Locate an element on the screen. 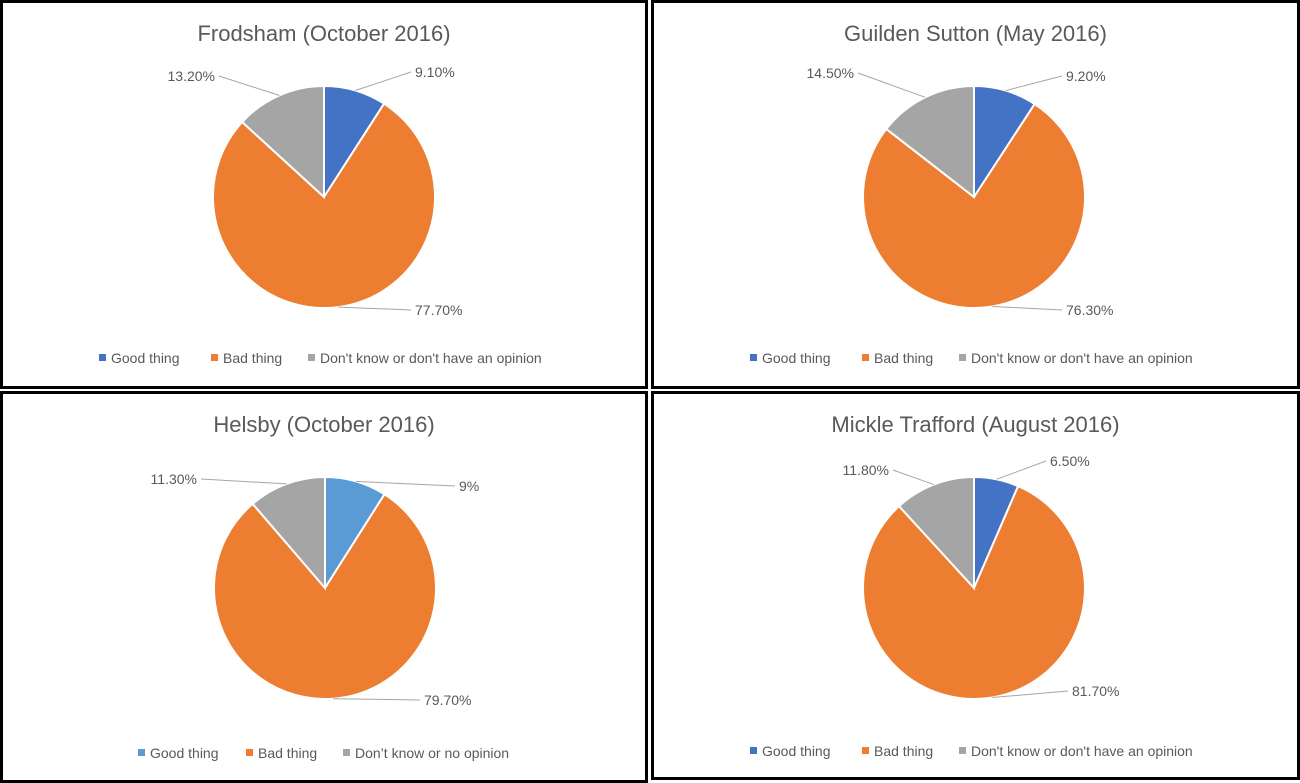 Image resolution: width=1300 pixels, height=783 pixels. data-label: 14.50% is located at coordinates (830, 73).